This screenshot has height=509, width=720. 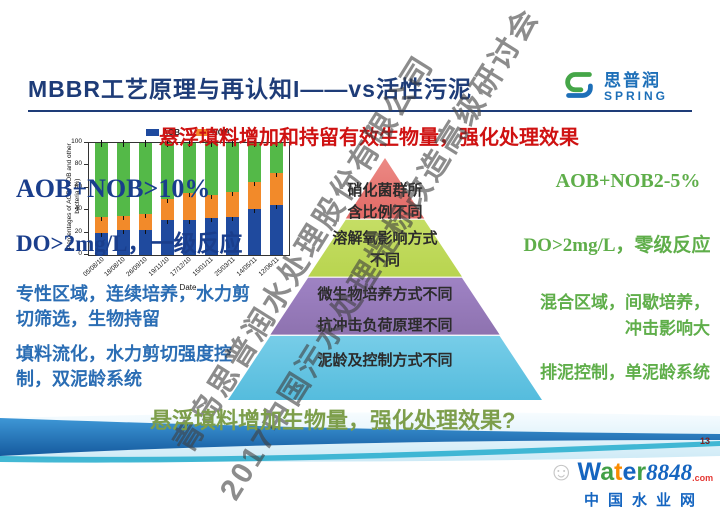 I want to click on page-number: 13, so click(x=705, y=441).